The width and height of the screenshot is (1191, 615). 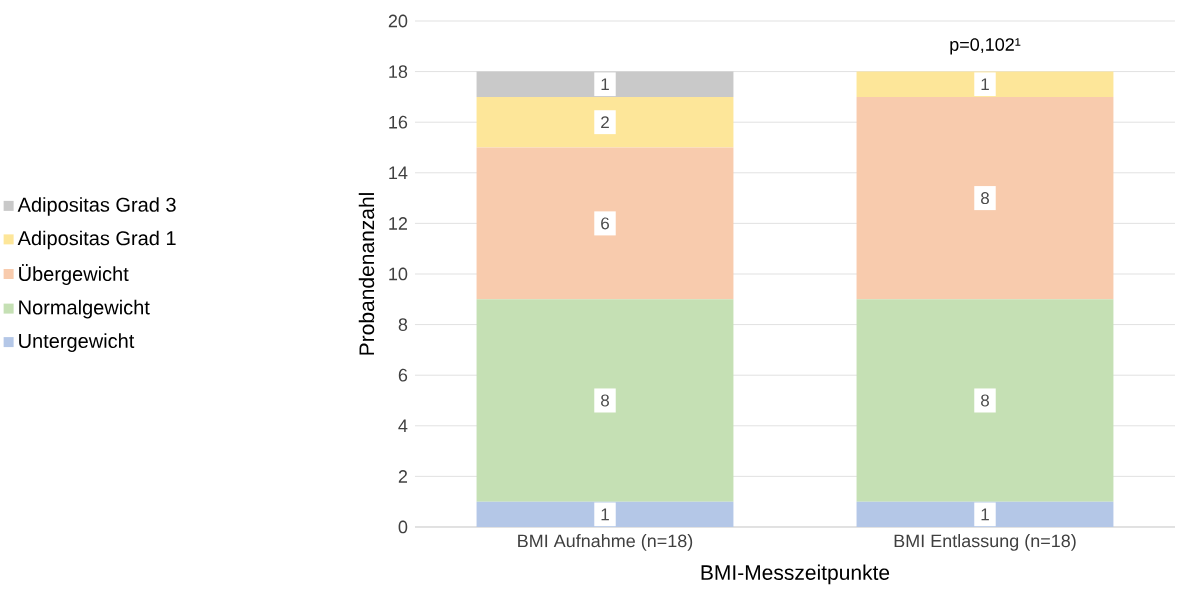 What do you see at coordinates (403, 324) in the screenshot?
I see `y-tick-label: 8` at bounding box center [403, 324].